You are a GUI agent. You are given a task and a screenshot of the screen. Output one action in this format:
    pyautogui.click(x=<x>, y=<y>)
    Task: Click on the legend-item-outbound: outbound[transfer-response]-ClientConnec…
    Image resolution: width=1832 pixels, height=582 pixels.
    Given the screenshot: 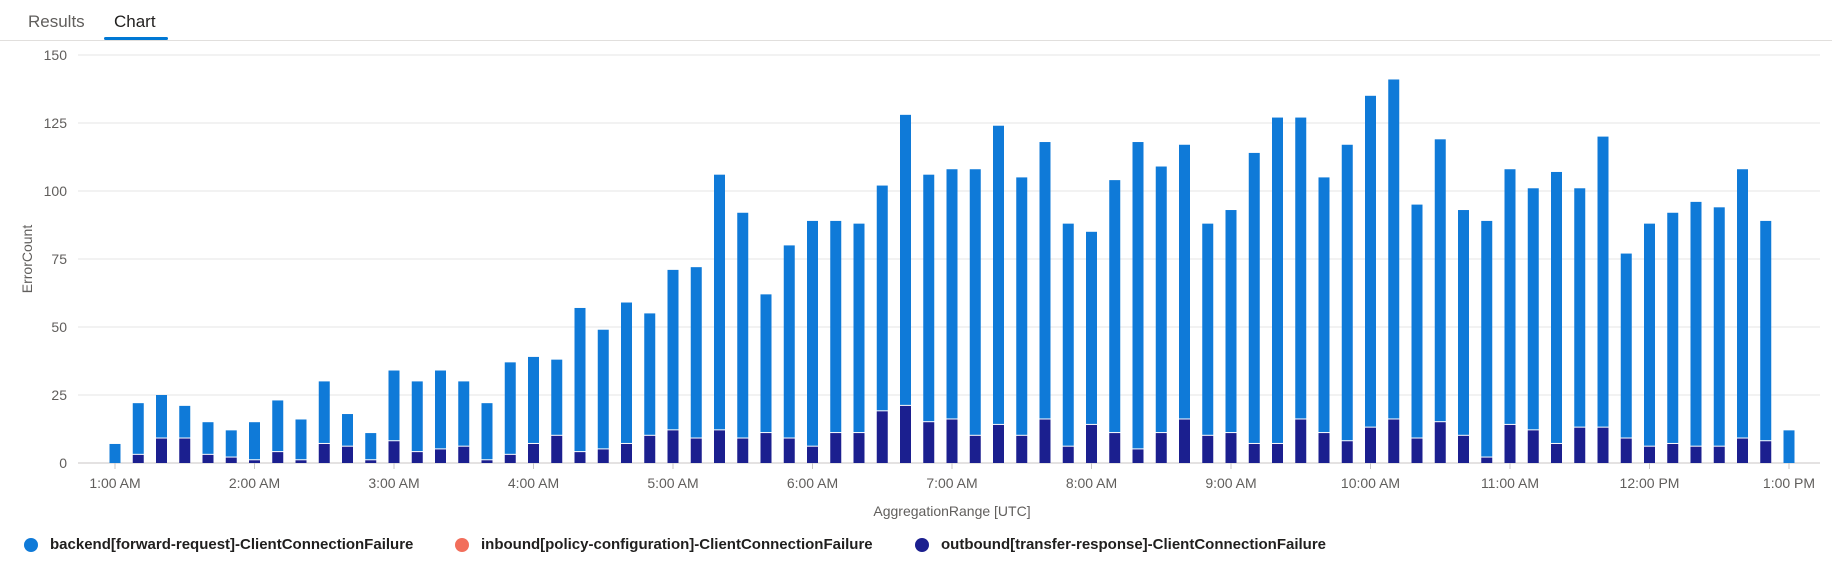 What is the action you would take?
    pyautogui.click(x=1120, y=544)
    